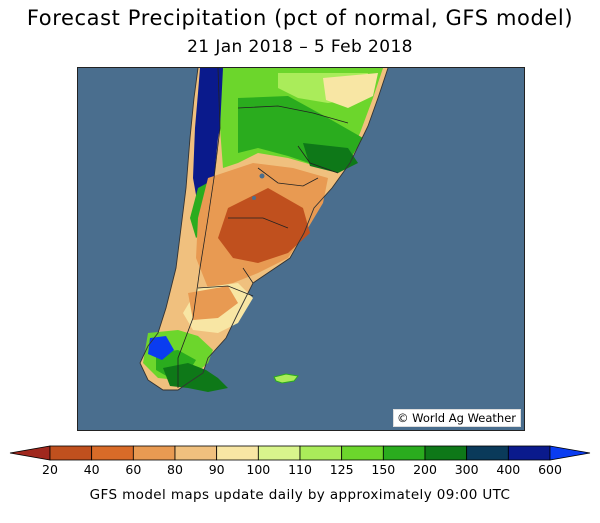 The image size is (600, 523). I want to click on legend-tick-label: 200, so click(425, 469).